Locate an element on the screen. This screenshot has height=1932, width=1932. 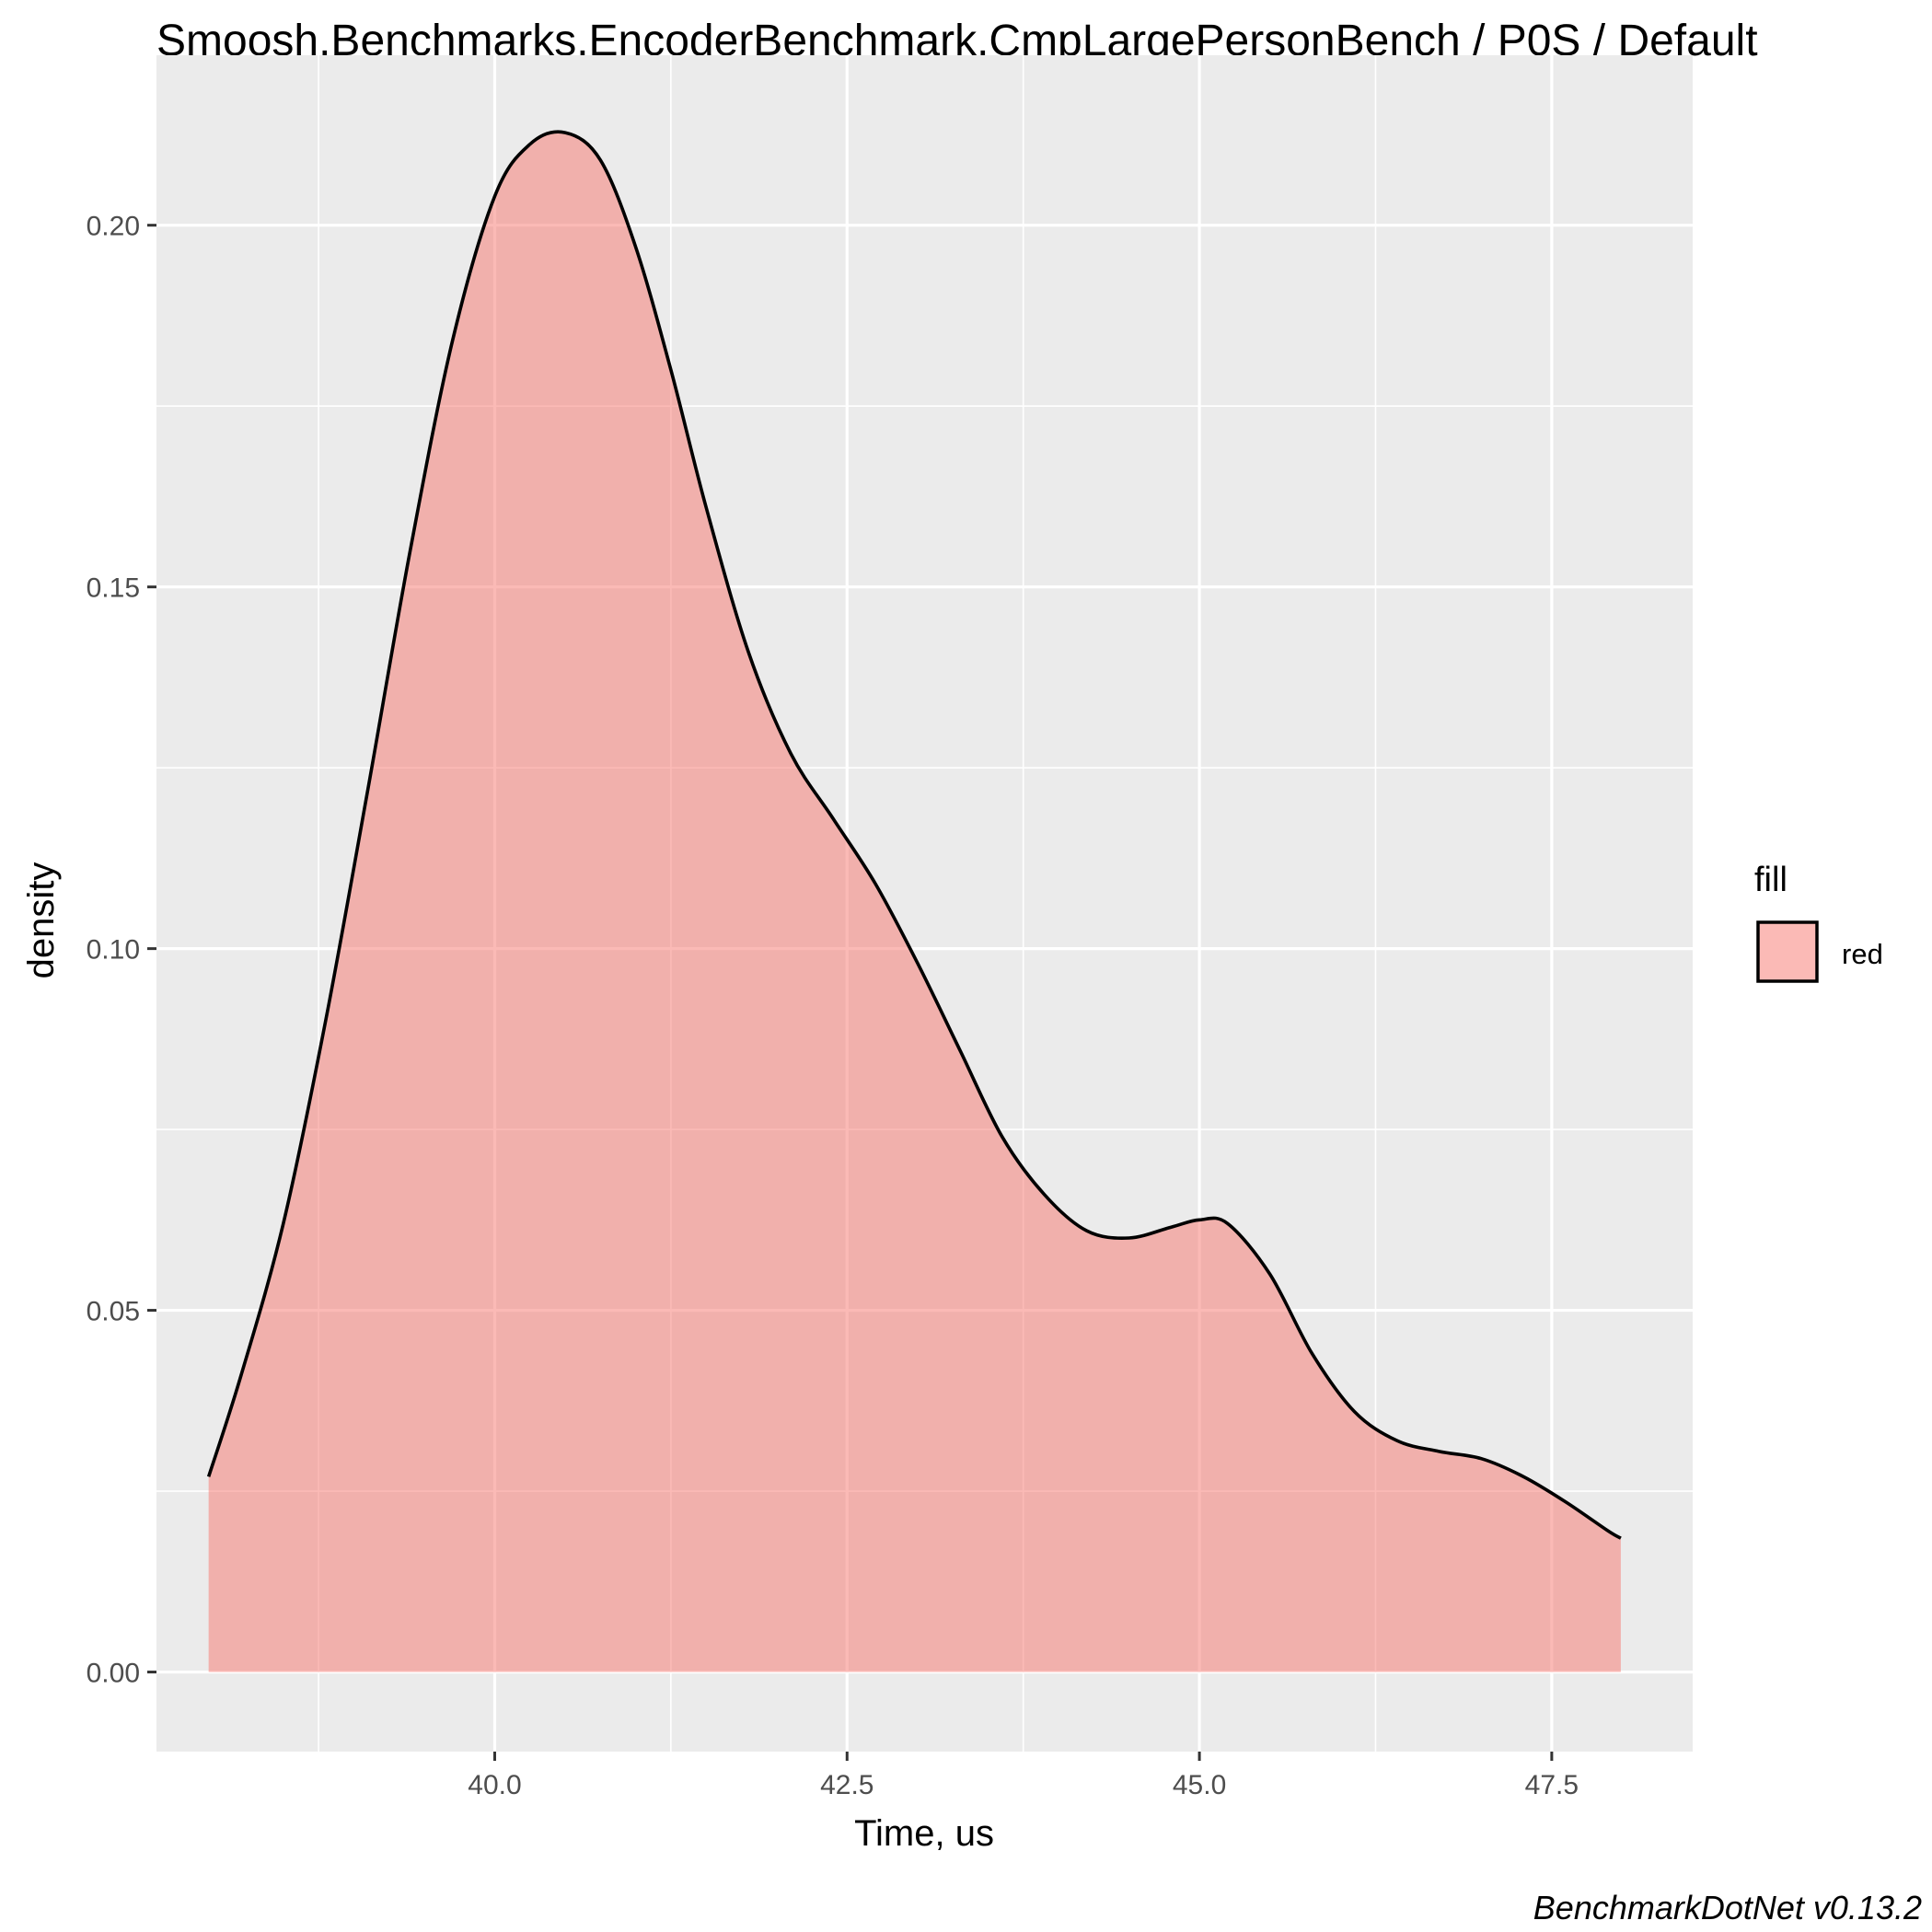
x-tick-label: 45.0 is located at coordinates (1199, 1785).